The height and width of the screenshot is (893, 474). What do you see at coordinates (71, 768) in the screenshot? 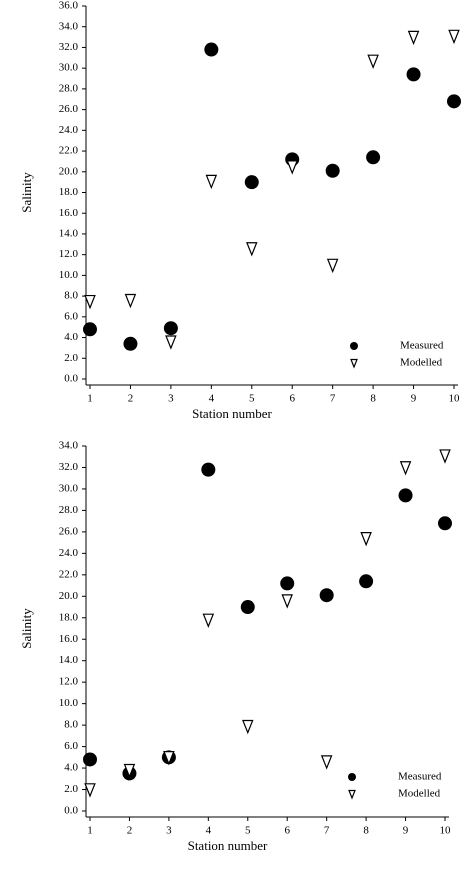
I see `y-tick-label: 4.0` at bounding box center [71, 768].